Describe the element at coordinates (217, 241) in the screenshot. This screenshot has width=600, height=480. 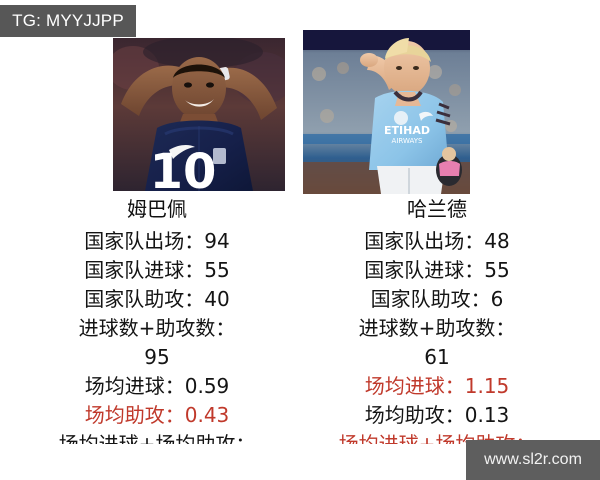
I see `stat-value: 94` at that location.